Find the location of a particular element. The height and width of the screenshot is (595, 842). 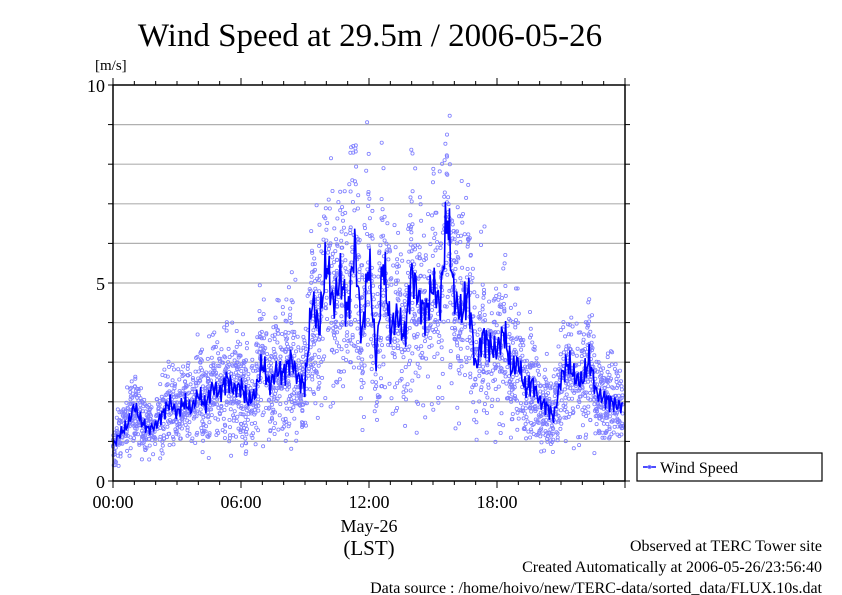

y-axis-unit: [m/s] is located at coordinates (111, 66).